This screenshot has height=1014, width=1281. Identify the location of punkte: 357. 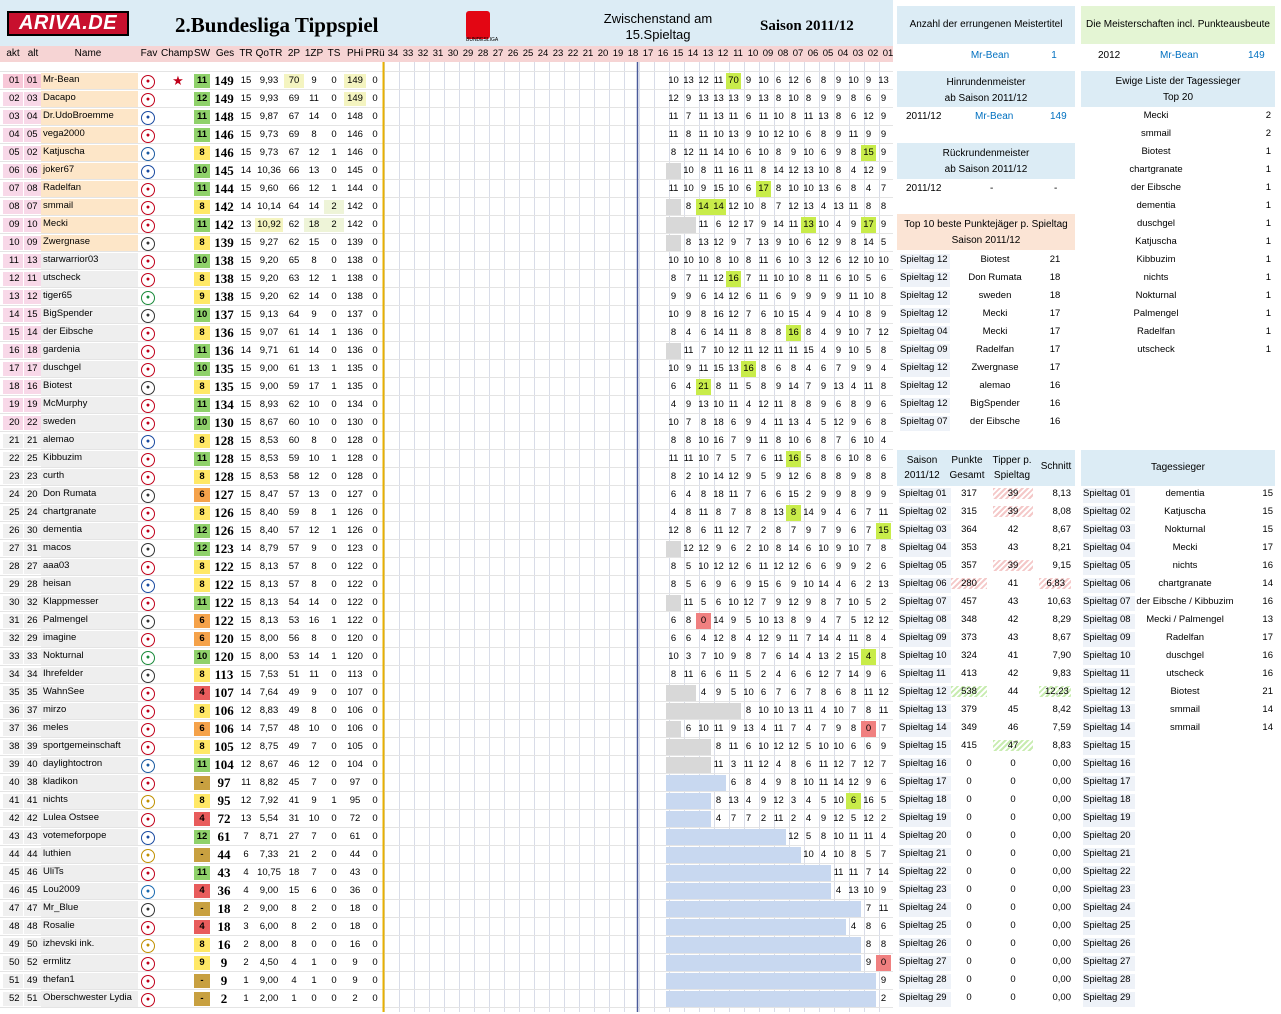
(969, 565).